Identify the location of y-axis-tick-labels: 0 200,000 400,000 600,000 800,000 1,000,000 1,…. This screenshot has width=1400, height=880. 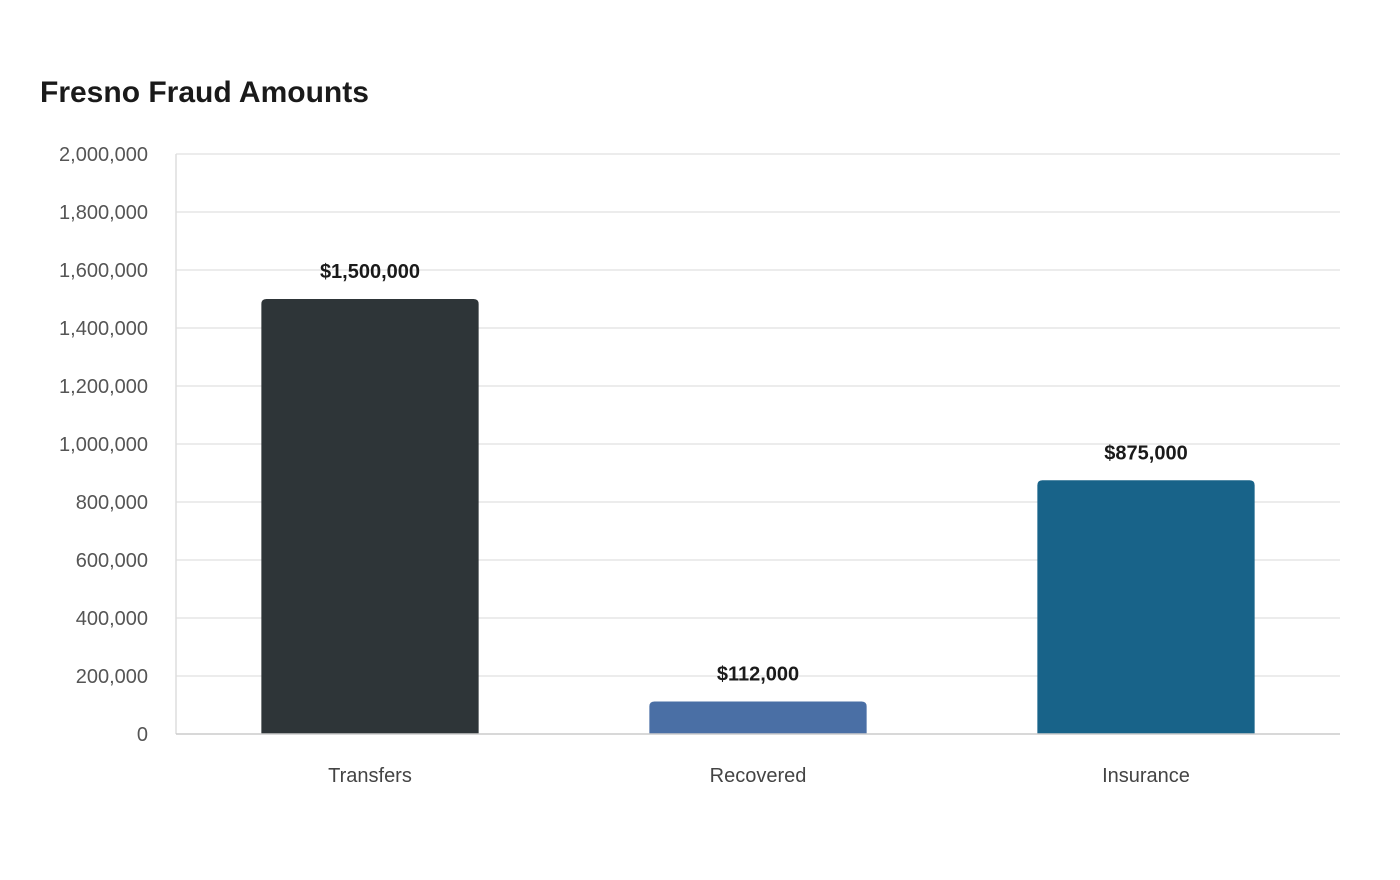
(103, 445).